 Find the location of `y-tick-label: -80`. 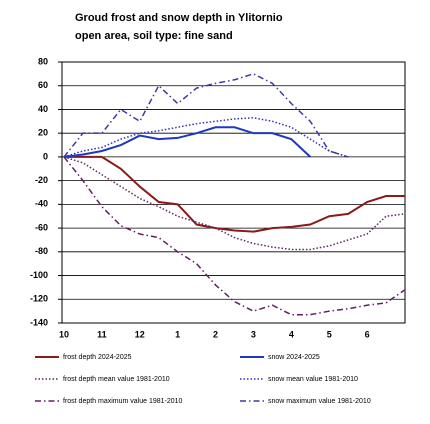

y-tick-label: -80 is located at coordinates (41, 251).